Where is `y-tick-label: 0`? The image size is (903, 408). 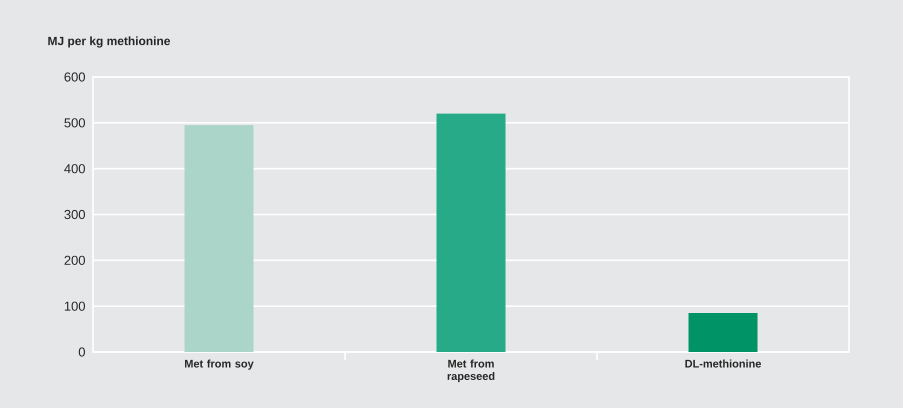 y-tick-label: 0 is located at coordinates (81, 352).